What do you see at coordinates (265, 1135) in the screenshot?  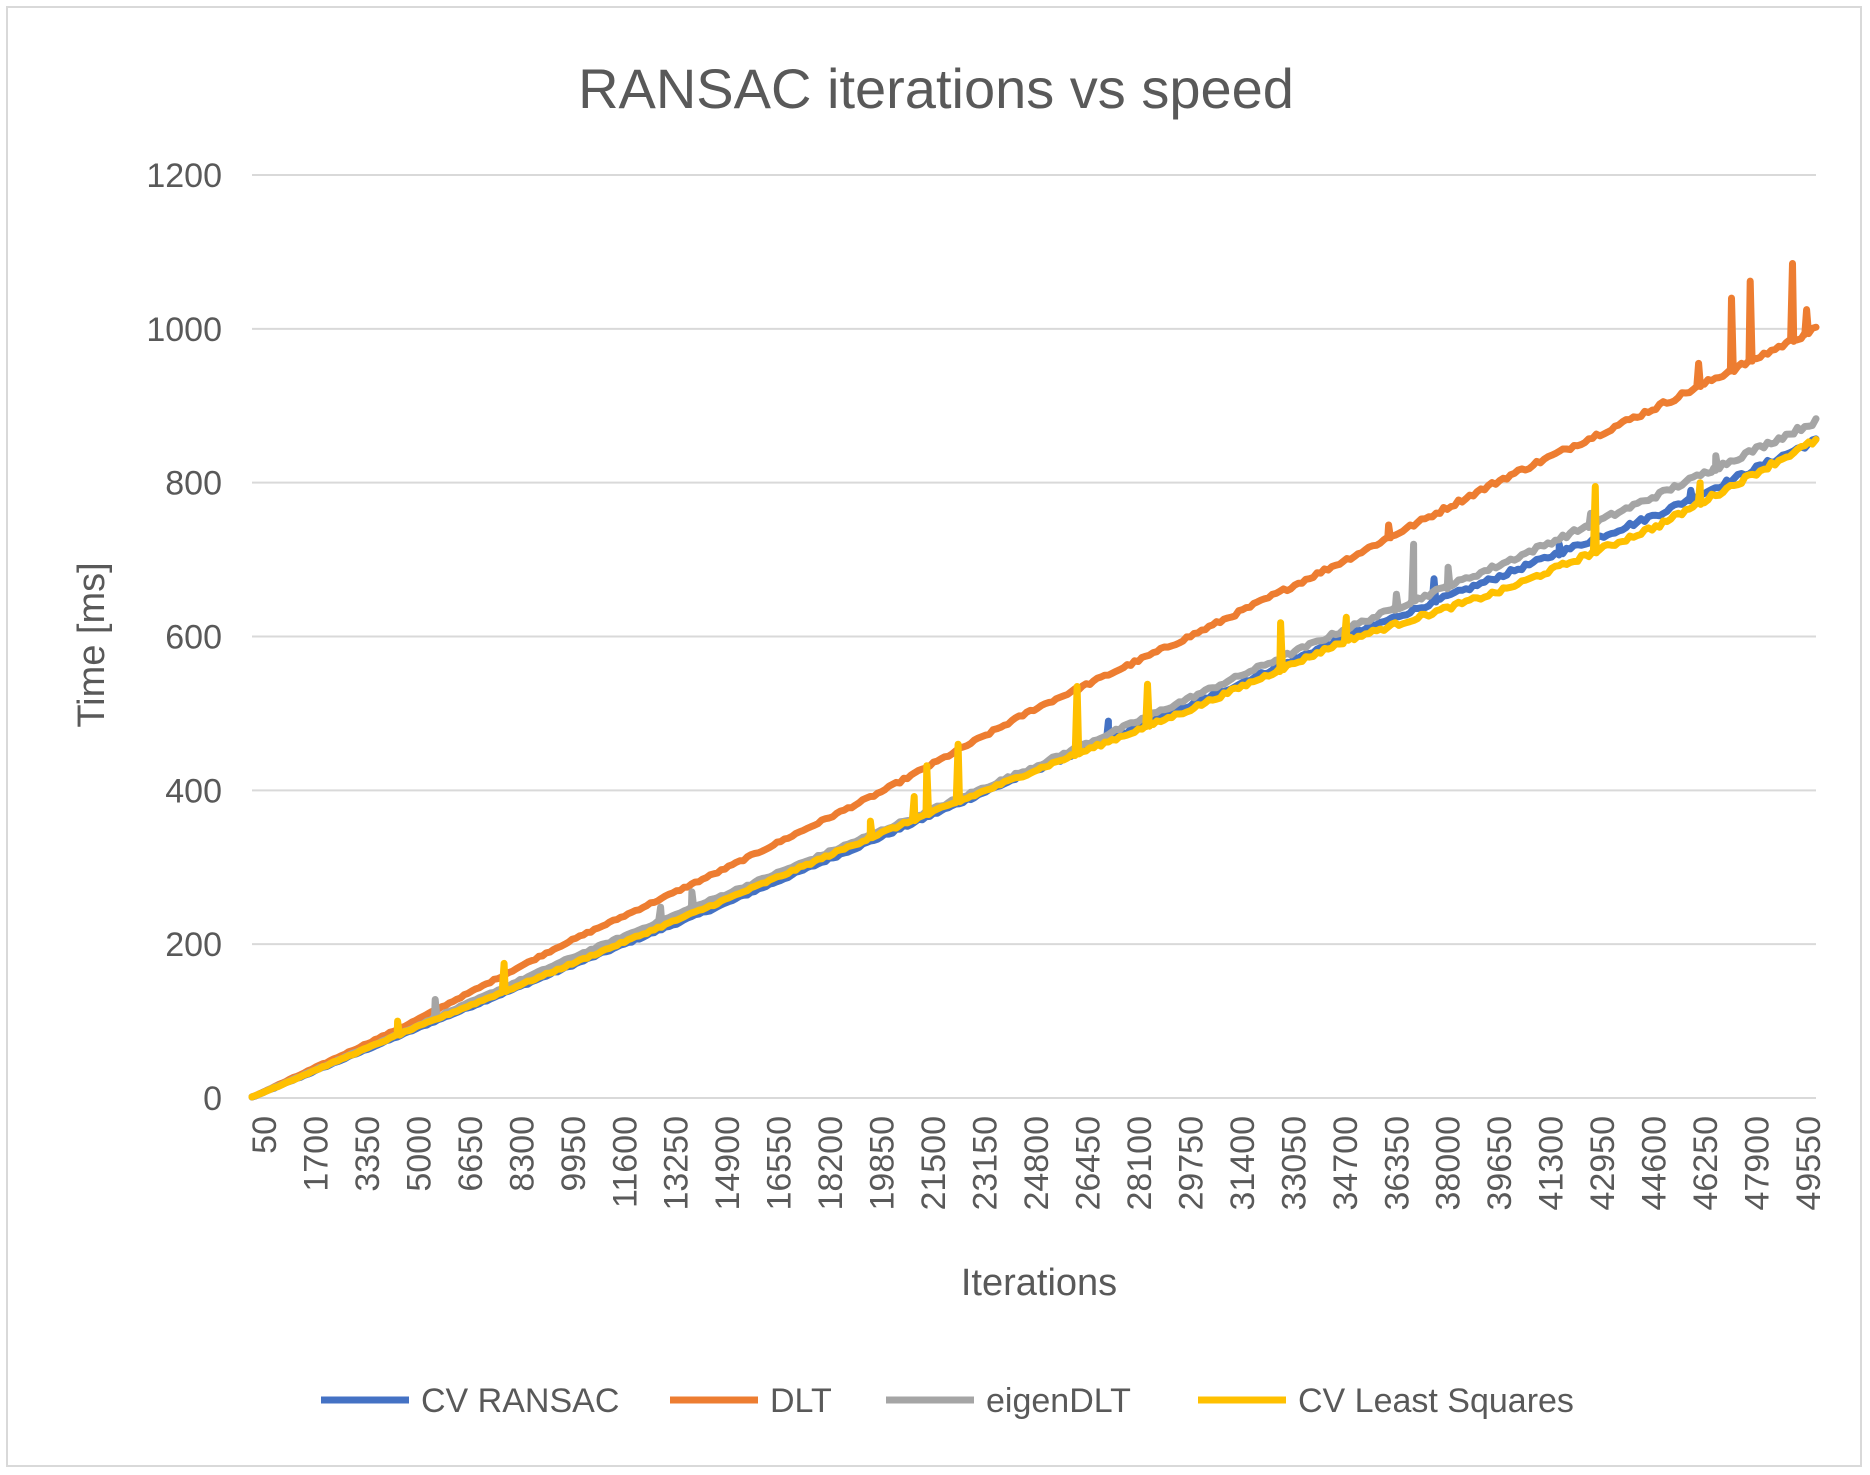 I see `x-tick-label: 50` at bounding box center [265, 1135].